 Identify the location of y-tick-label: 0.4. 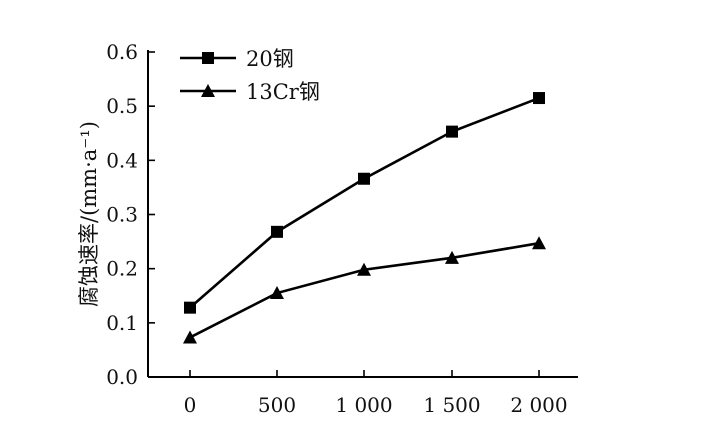
(122, 160).